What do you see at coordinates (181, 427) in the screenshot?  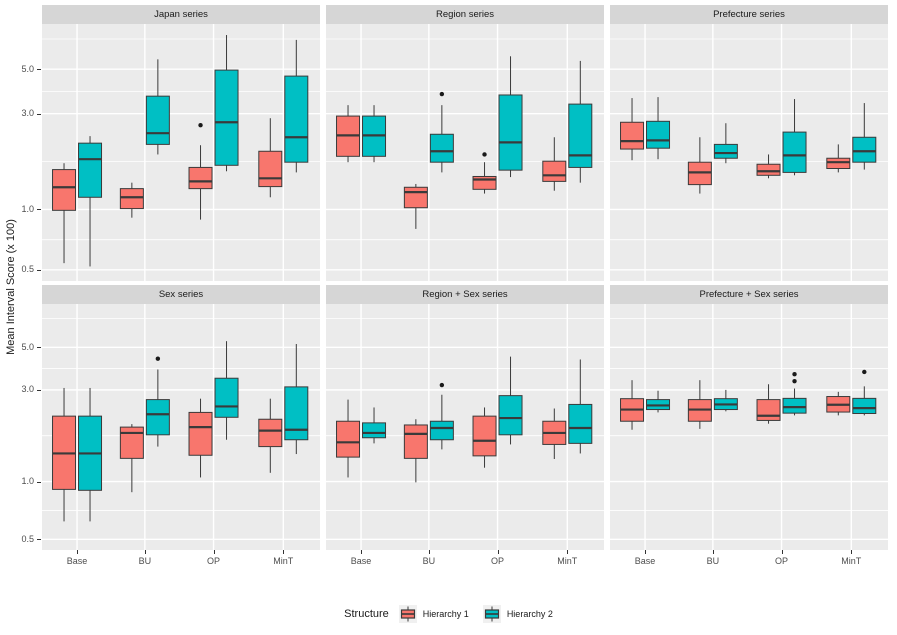 I see `facet-panel-sex-series` at bounding box center [181, 427].